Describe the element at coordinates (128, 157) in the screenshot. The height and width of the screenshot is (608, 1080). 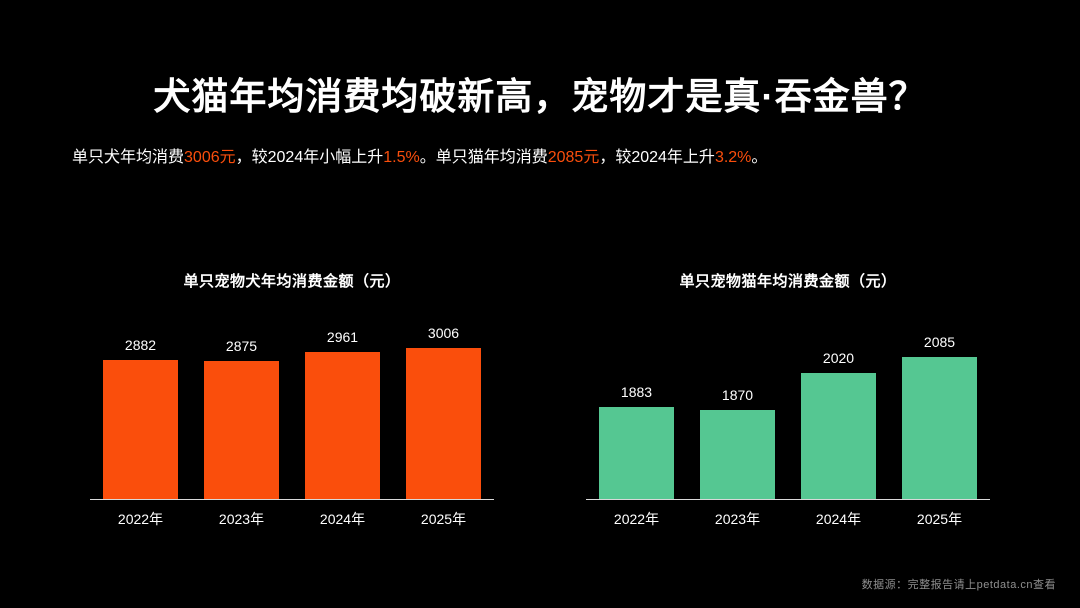
I see `subtitle-text: 单只犬年均消费` at that location.